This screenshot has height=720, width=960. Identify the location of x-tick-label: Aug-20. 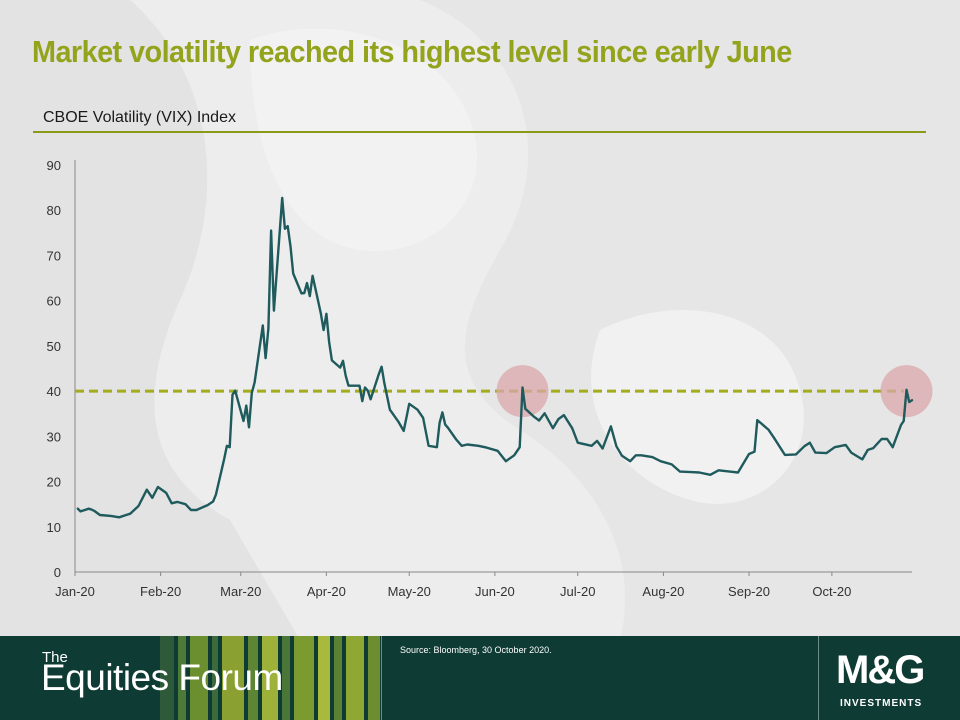
(663, 591).